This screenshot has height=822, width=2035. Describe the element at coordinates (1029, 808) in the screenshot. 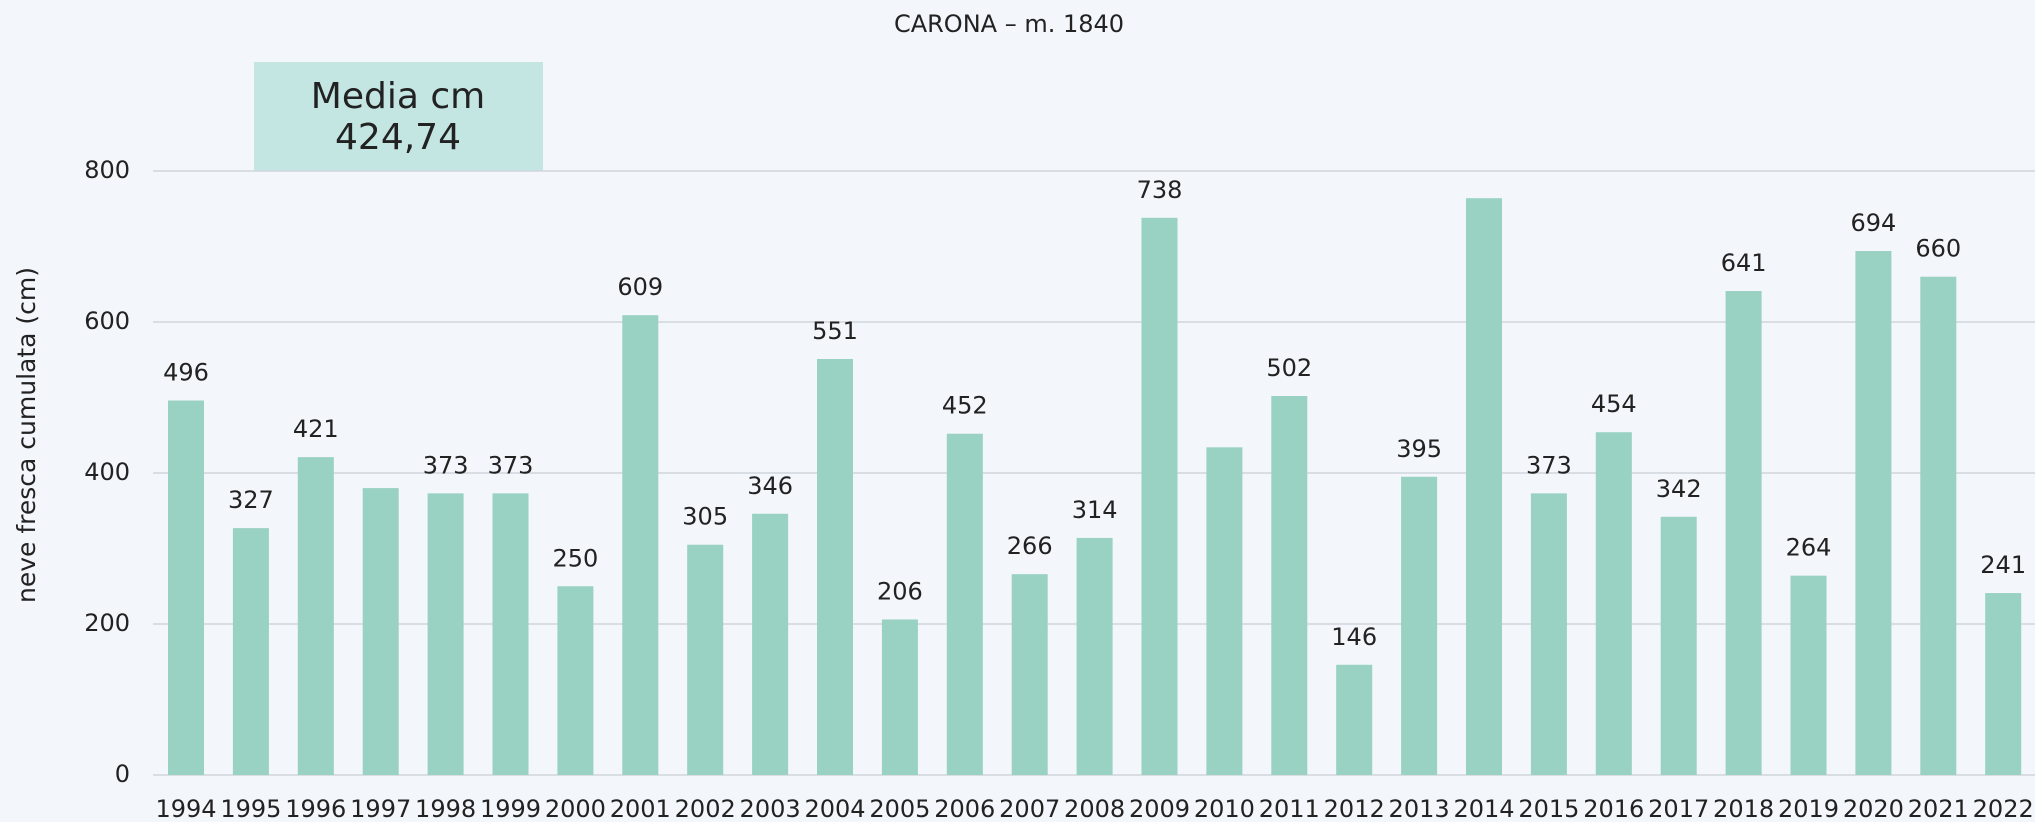

I see `x-tick-label: 2007` at that location.